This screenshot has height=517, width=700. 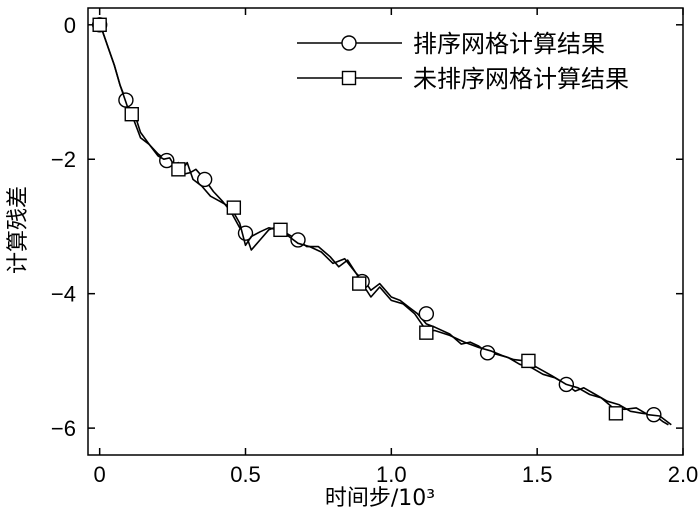 What do you see at coordinates (509, 44) in the screenshot?
I see `legend-label: 排序网格计算结果` at bounding box center [509, 44].